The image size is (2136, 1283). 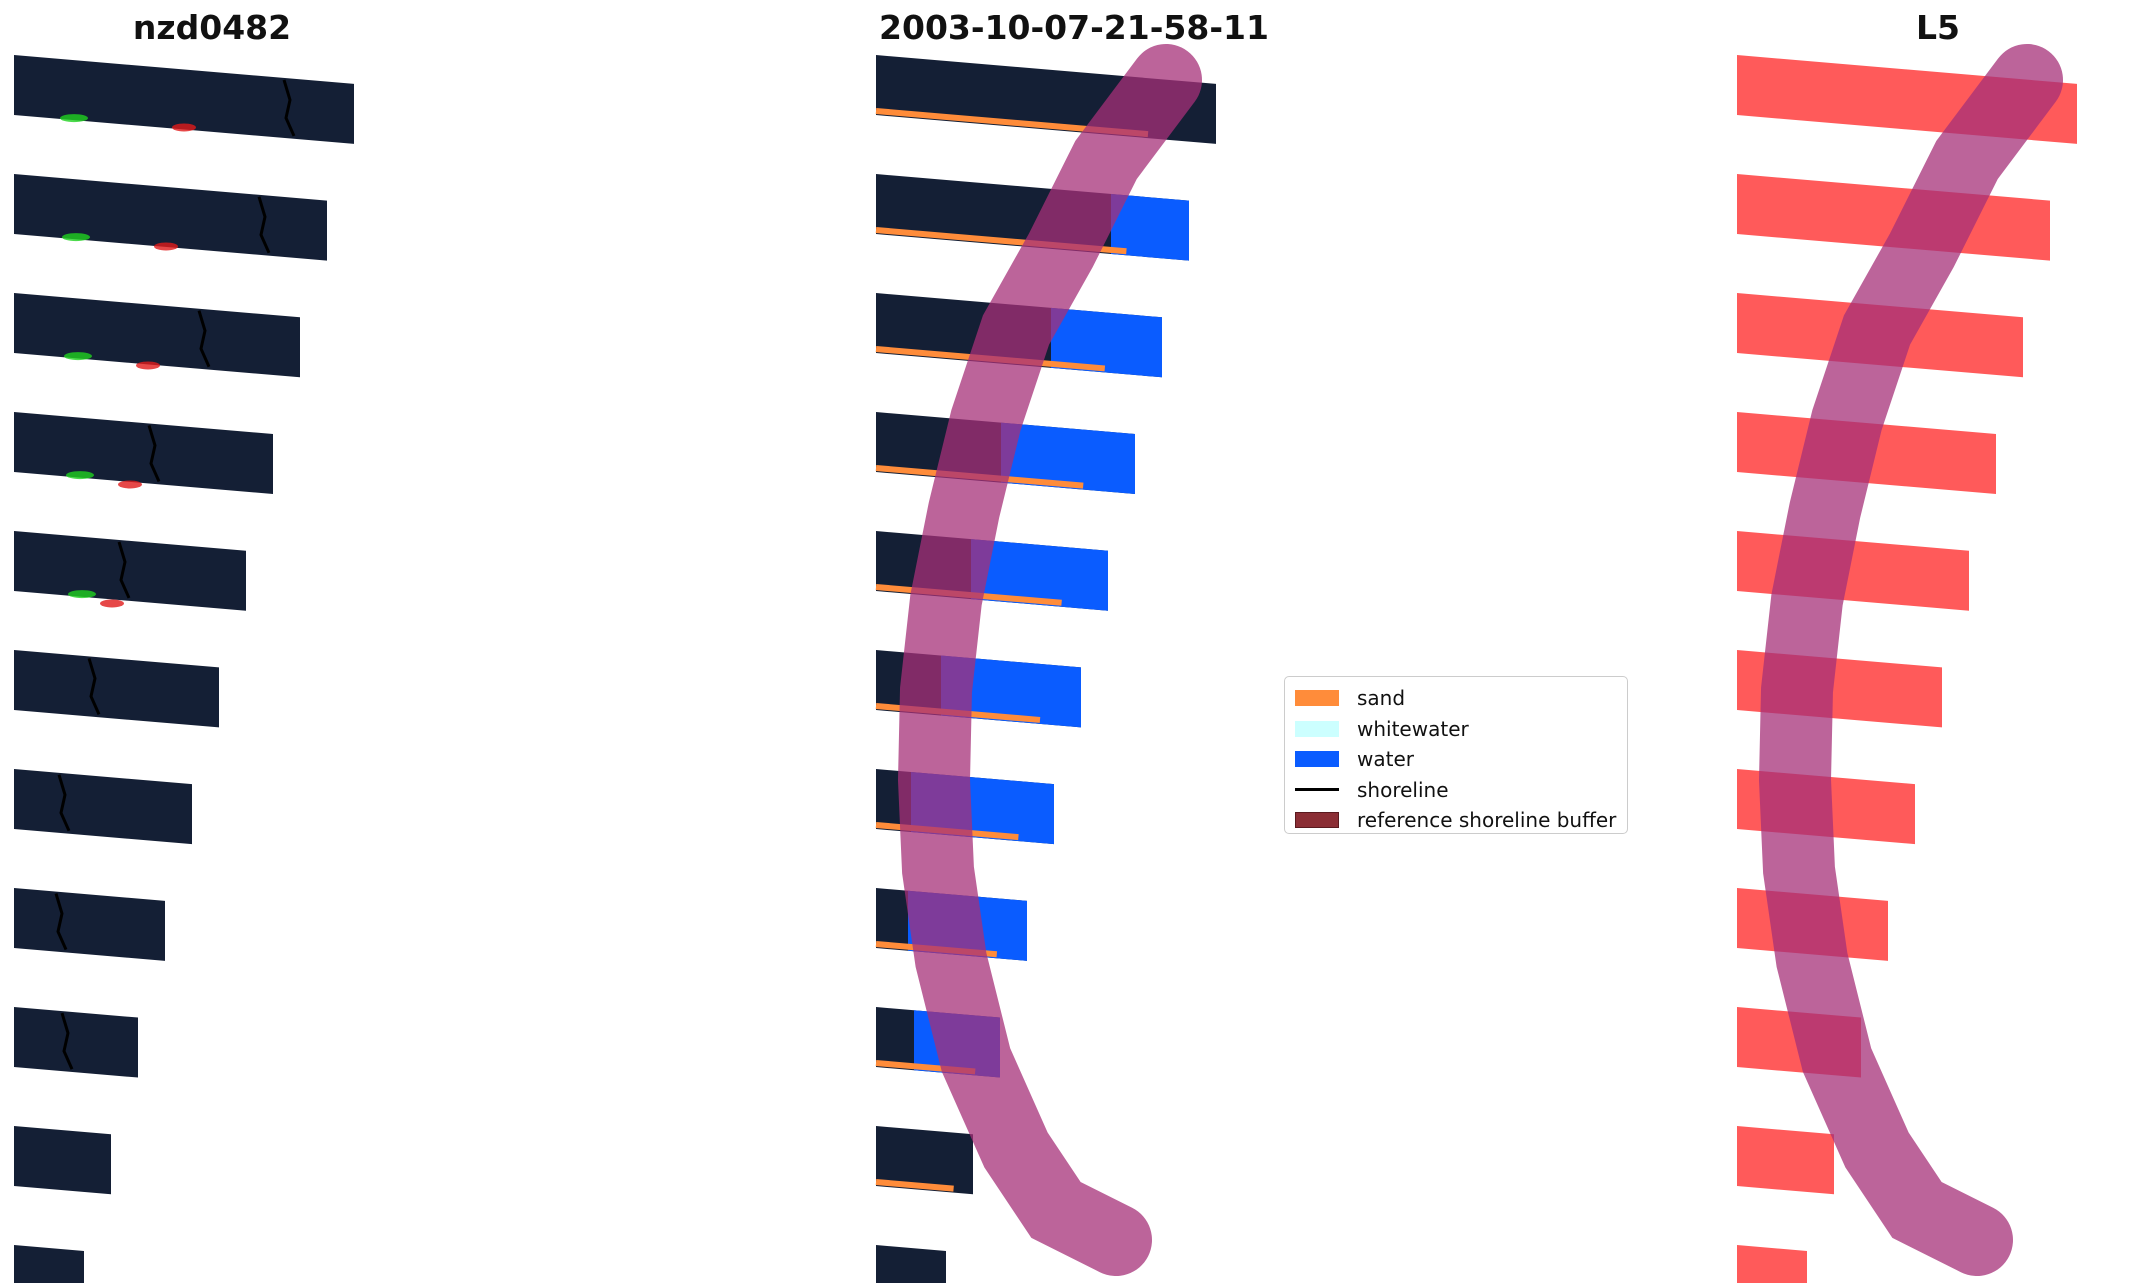 I want to click on legend-label-whitewater: whitewater, so click(x=1413, y=728).